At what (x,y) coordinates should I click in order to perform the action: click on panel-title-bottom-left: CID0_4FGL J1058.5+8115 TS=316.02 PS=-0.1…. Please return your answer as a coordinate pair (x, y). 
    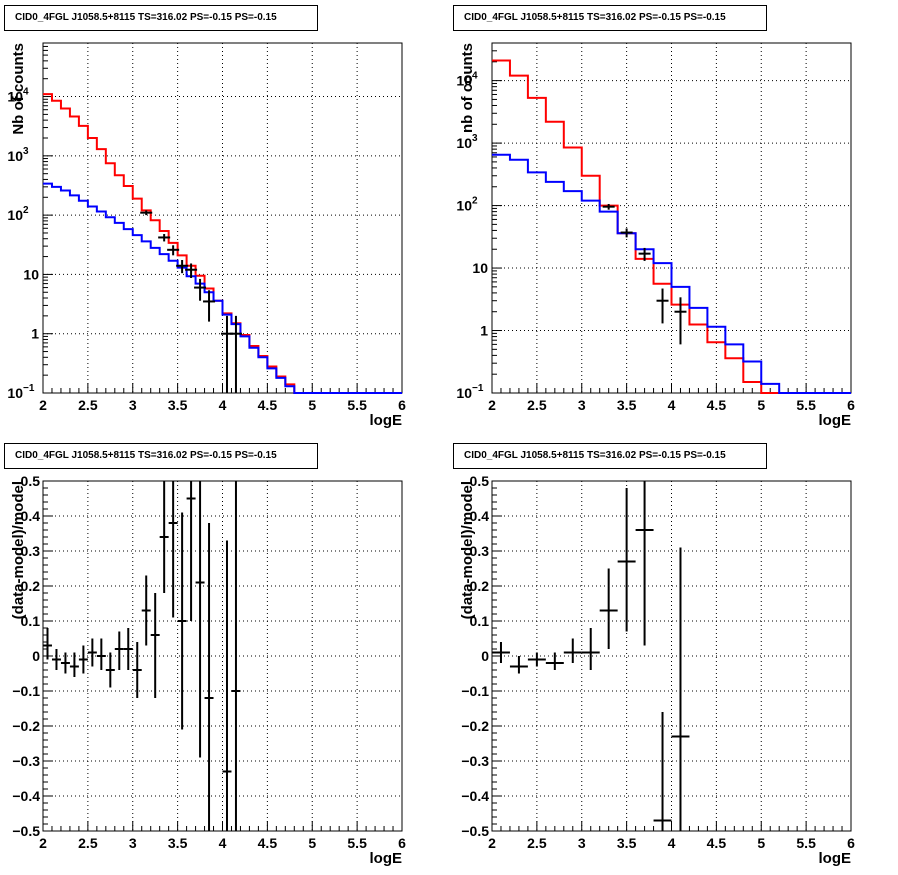
    Looking at the image, I should click on (161, 456).